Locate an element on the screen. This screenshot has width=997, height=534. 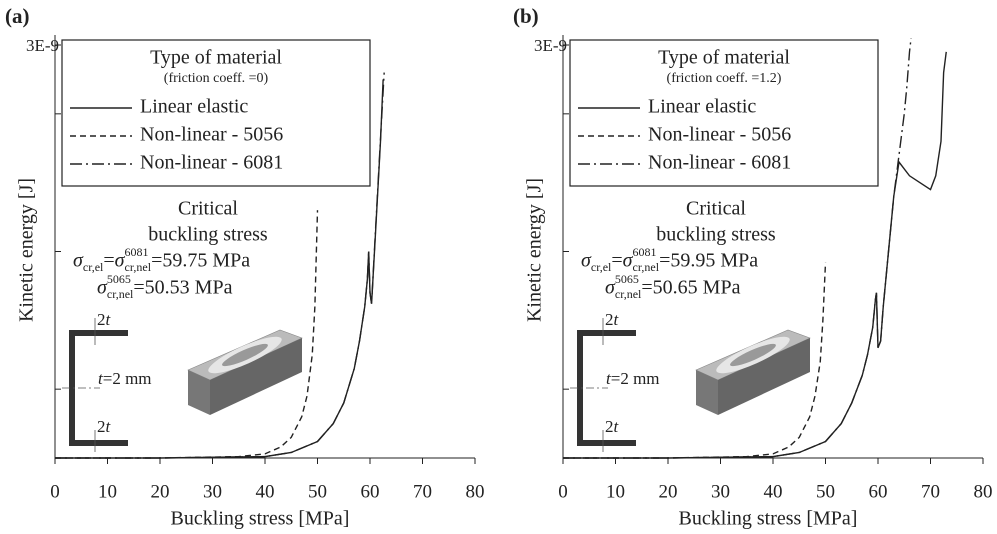
legend-subtitle: (friction coeff. =1.2) is located at coordinates (724, 78).